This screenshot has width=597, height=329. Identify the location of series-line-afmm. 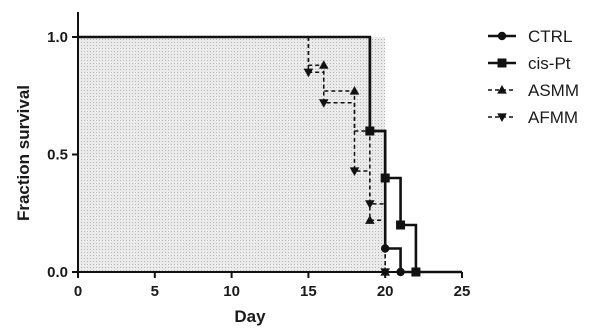
(346, 154).